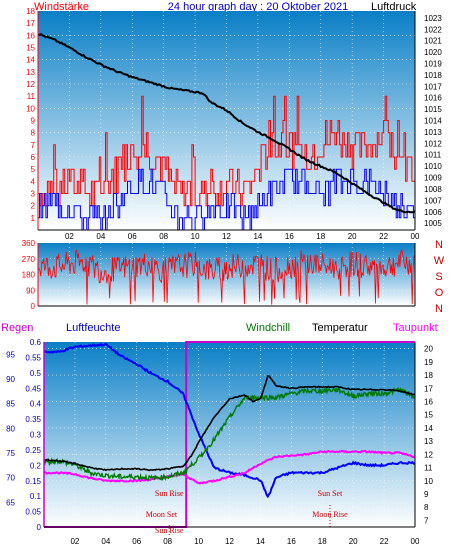 The image size is (462, 550). I want to click on tick-label: 1016, so click(433, 98).